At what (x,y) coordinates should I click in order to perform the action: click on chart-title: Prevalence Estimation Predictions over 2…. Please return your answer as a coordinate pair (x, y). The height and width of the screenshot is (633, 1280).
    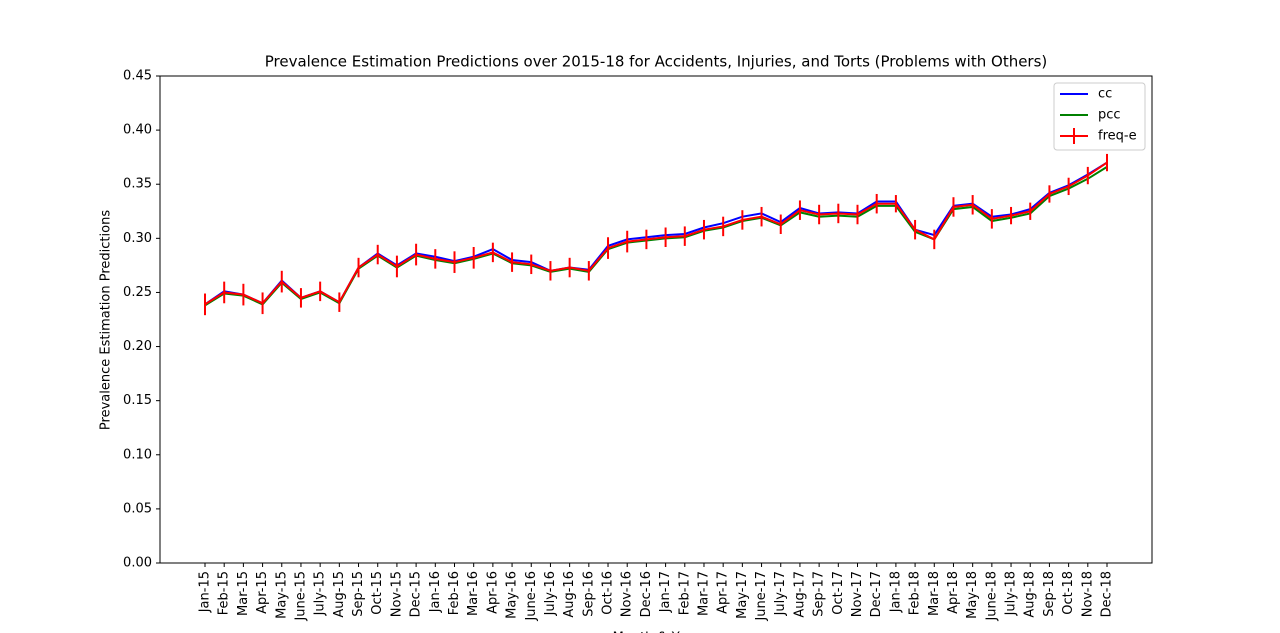
    Looking at the image, I should click on (656, 62).